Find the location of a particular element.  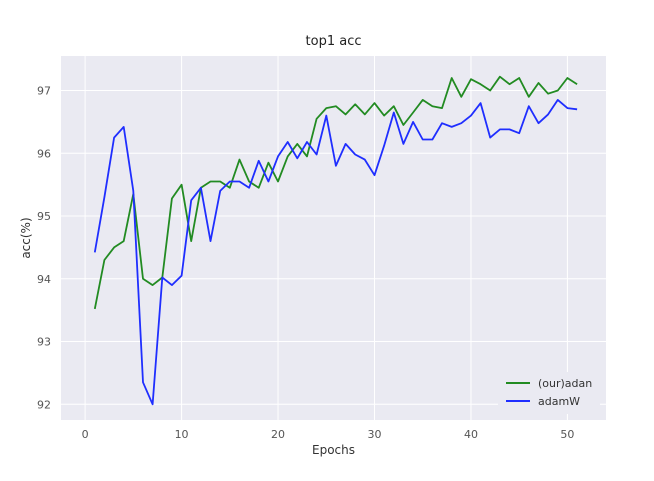

legend-label: (our)adan is located at coordinates (565, 383).